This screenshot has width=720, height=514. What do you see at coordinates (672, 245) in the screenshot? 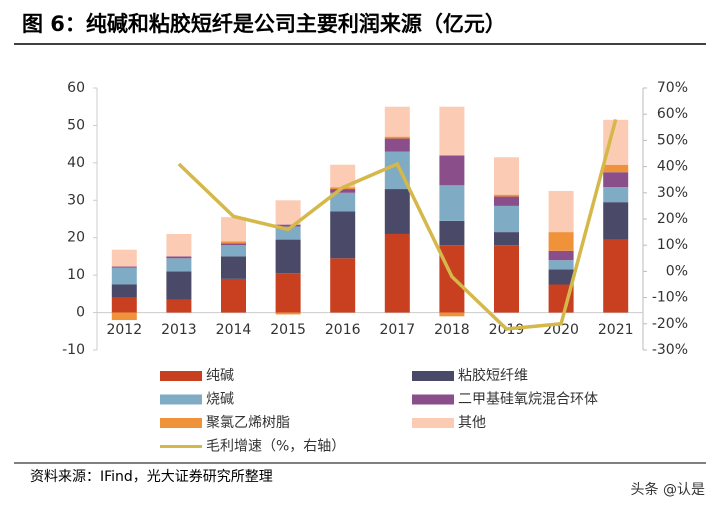
I see `y2-tick-label: 10%` at bounding box center [672, 245].